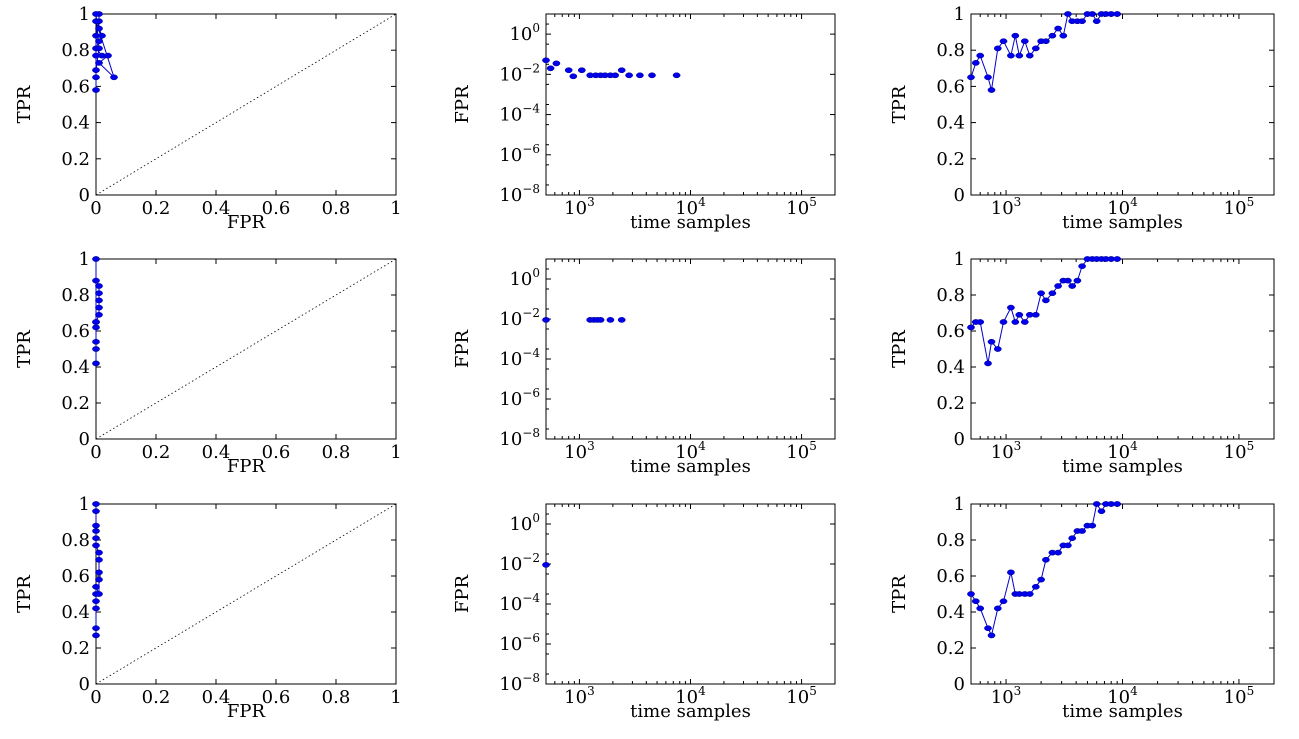 This screenshot has width=1299, height=739. I want to click on y-axis-ticks: 10⁻⁸ 10⁻⁶ 10⁻⁴ 10⁻² 10⁰, so click(667, 603).